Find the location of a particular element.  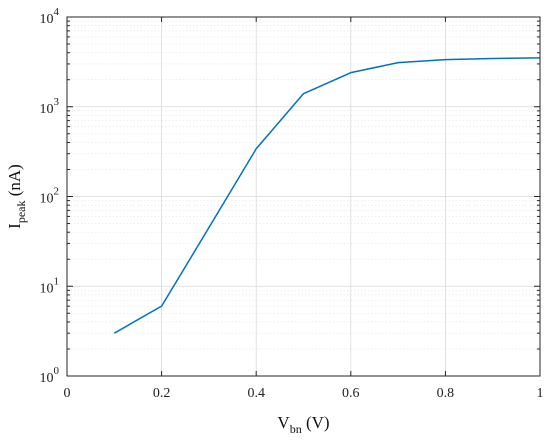

x-tick-label: 1 is located at coordinates (540, 393).